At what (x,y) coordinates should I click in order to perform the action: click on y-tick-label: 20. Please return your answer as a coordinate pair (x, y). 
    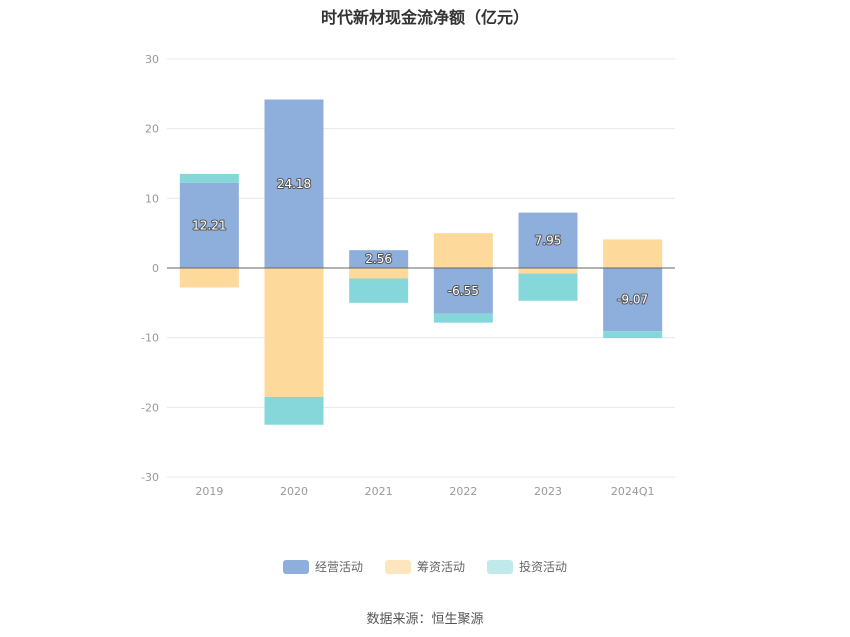
    Looking at the image, I should click on (152, 129).